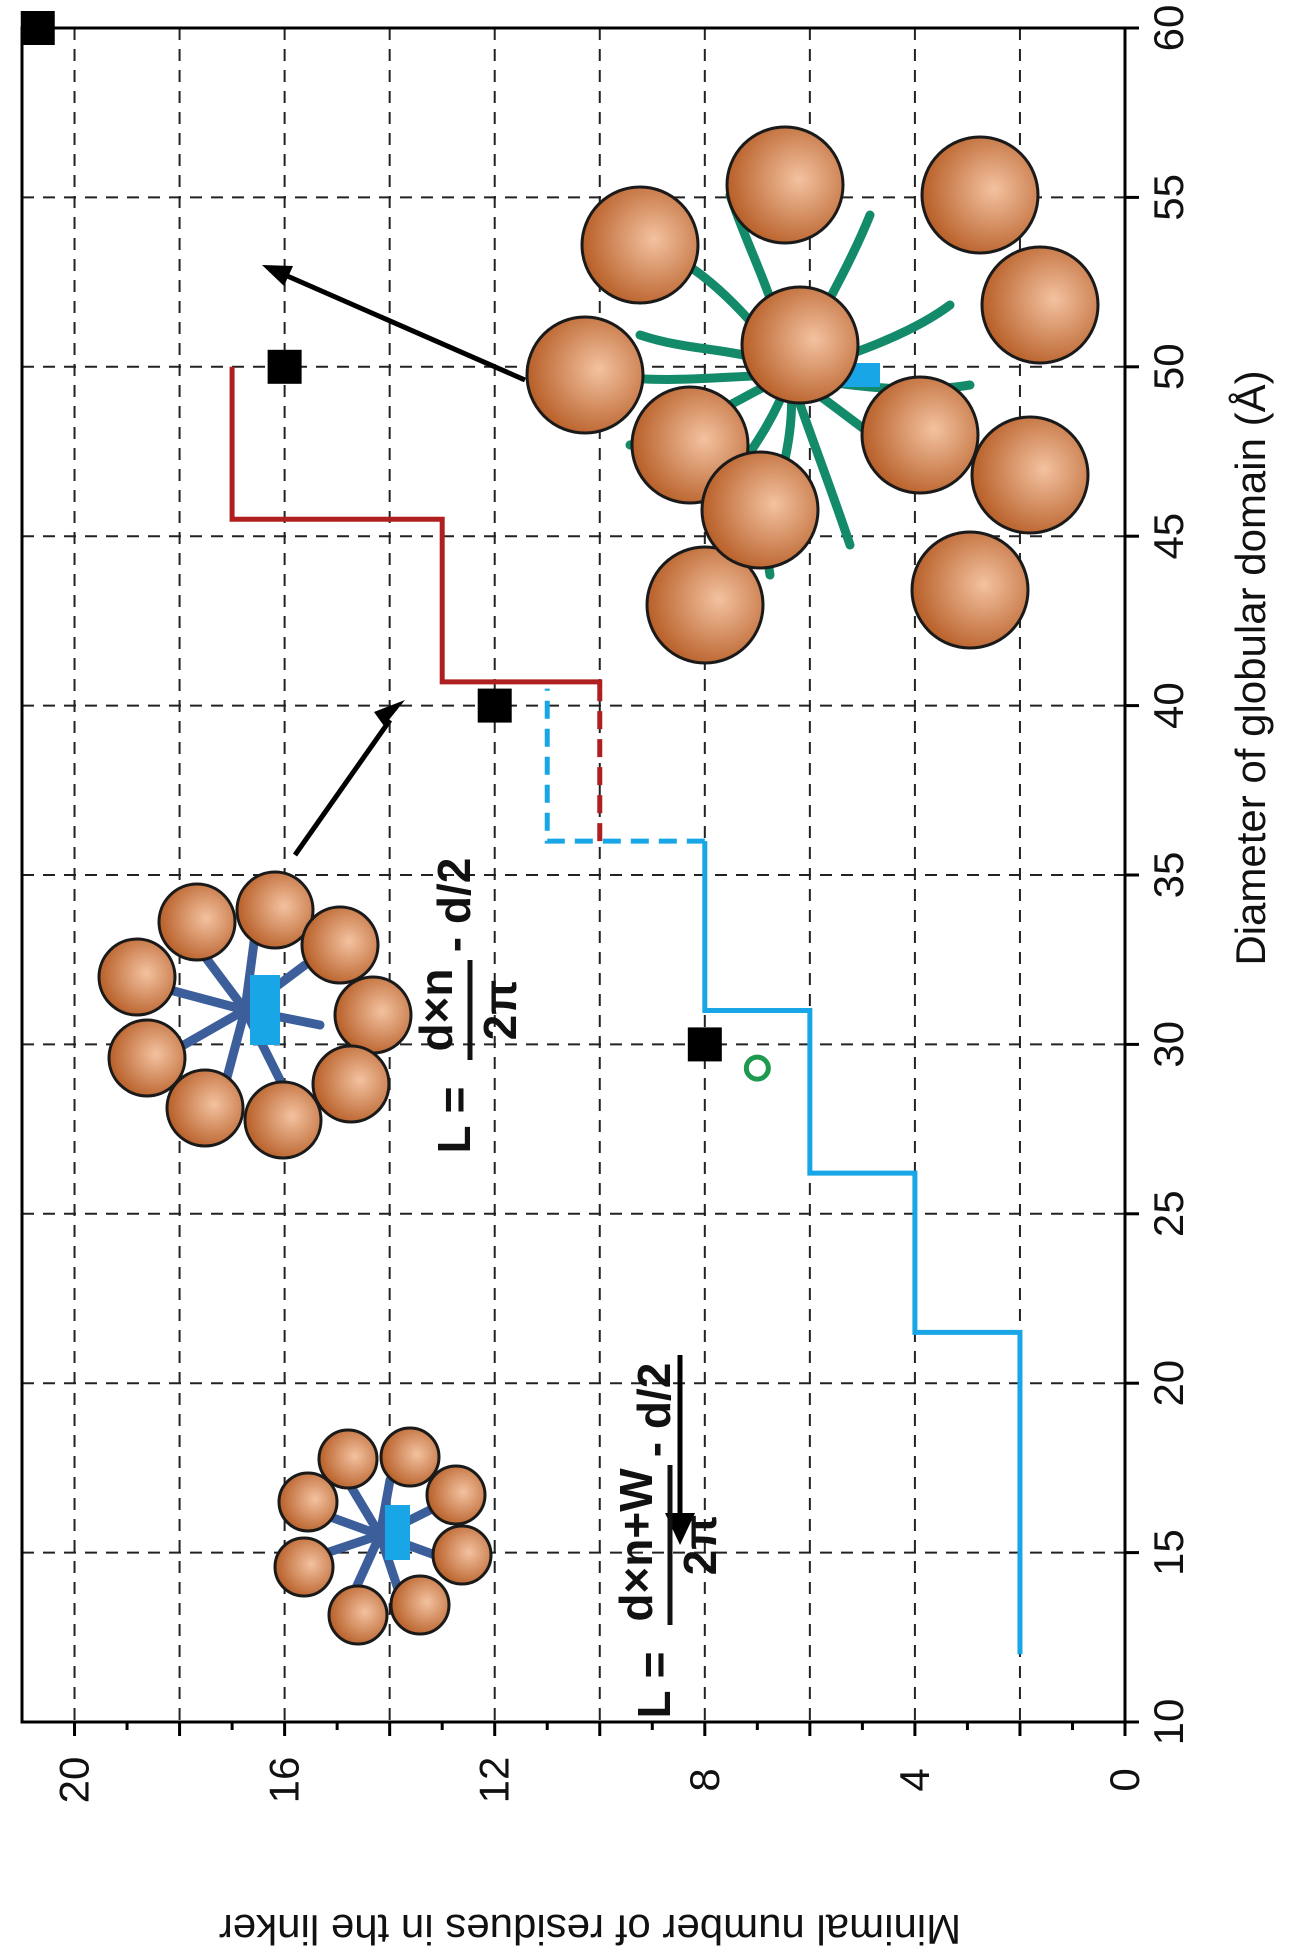  What do you see at coordinates (914, 1779) in the screenshot?
I see `y-tick-label: 4` at bounding box center [914, 1779].